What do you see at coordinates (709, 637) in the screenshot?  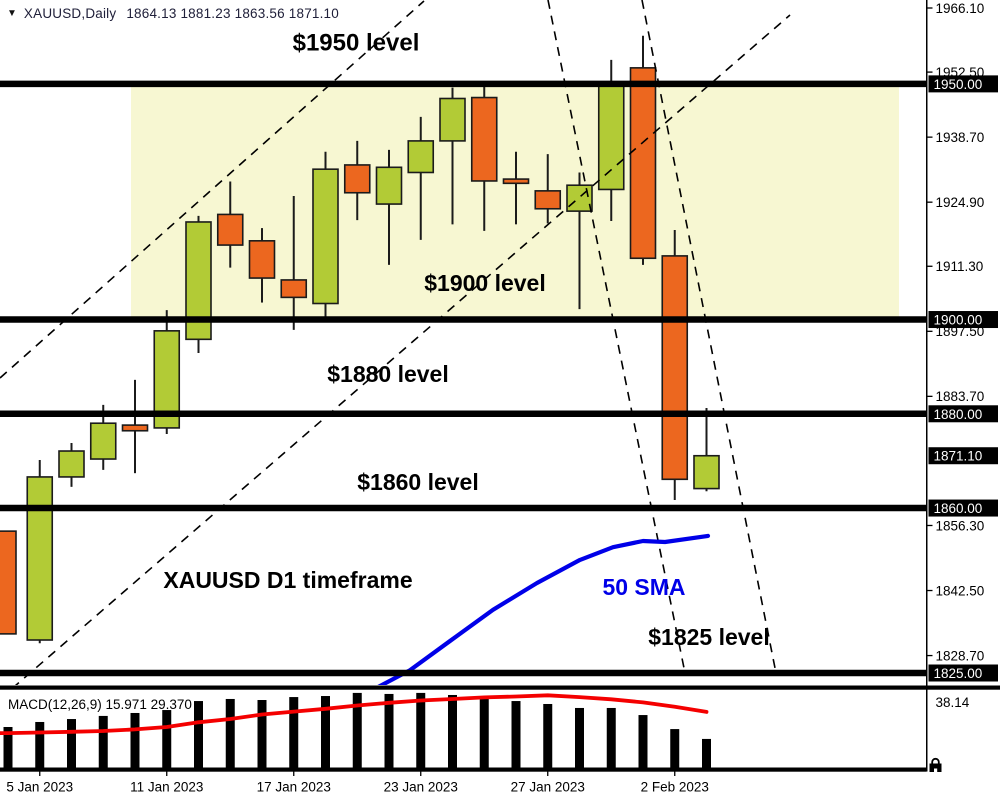 I see `annotation--1825-level: $1825 level` at bounding box center [709, 637].